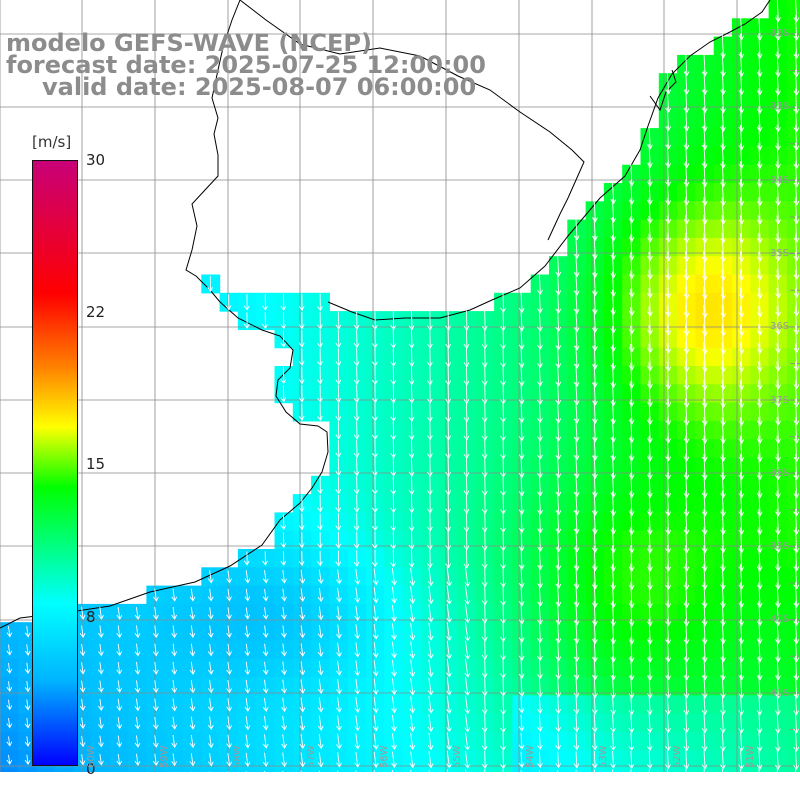  Describe the element at coordinates (52, 142) in the screenshot. I see `colorbar-unit: [m/s]` at that location.